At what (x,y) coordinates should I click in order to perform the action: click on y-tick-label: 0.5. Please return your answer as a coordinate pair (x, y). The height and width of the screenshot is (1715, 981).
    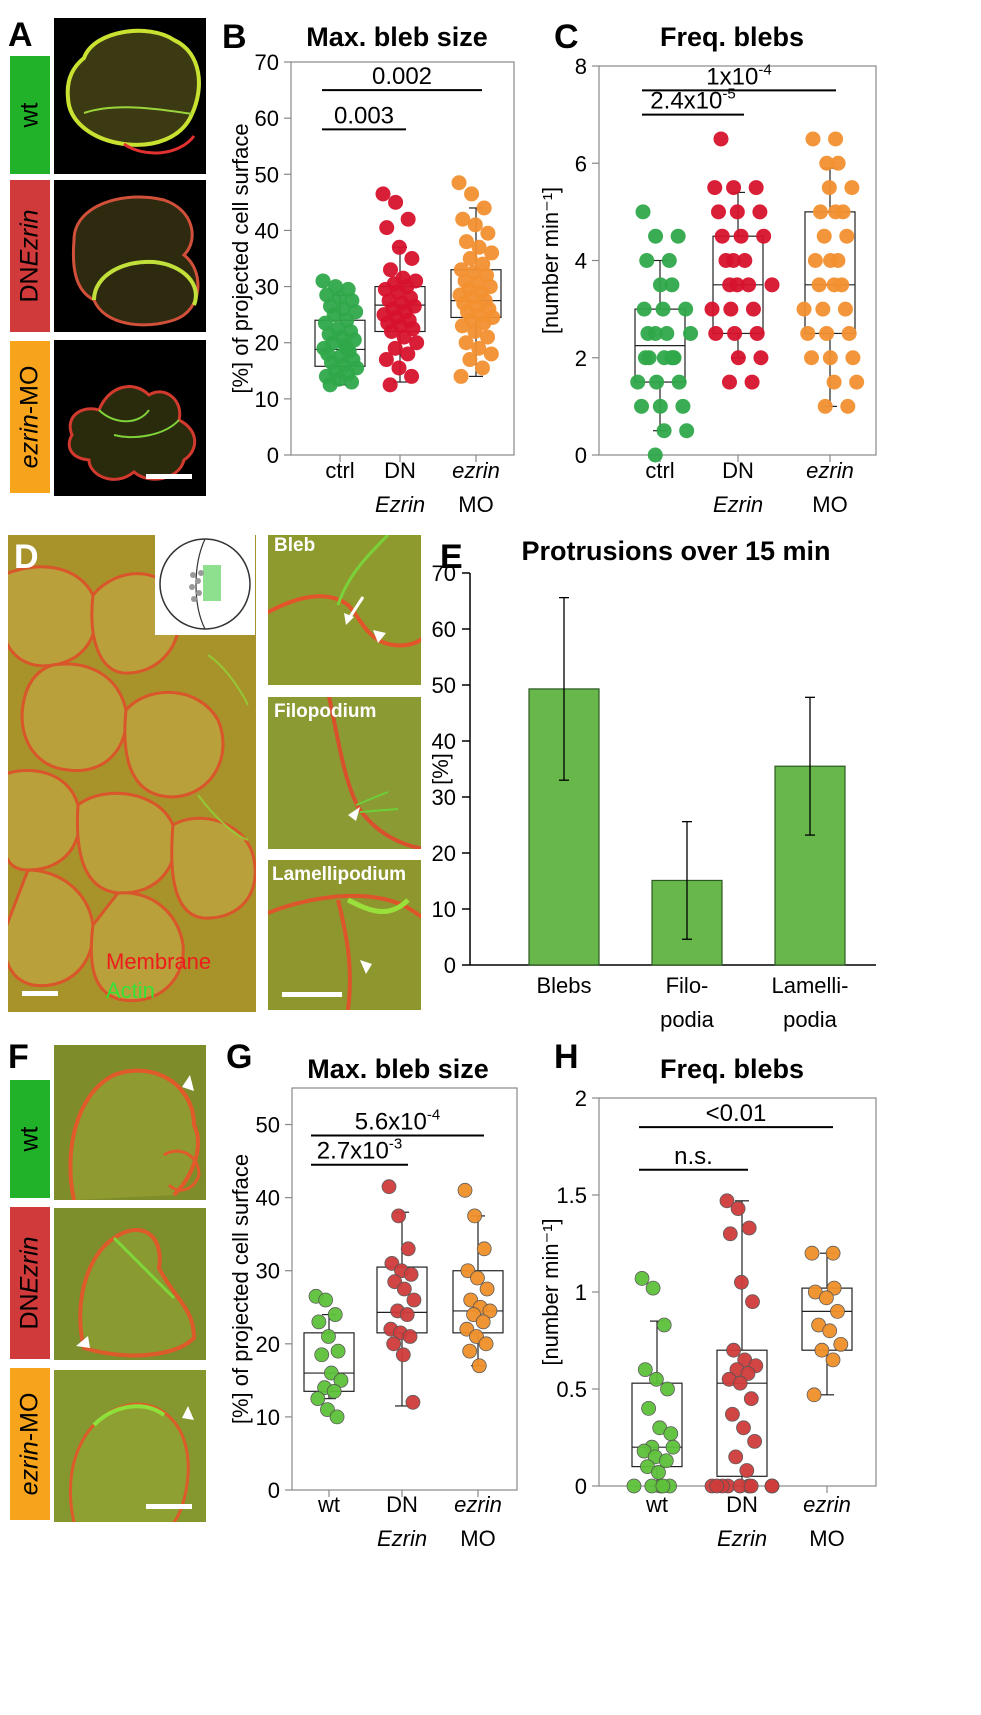
    Looking at the image, I should click on (571, 1389).